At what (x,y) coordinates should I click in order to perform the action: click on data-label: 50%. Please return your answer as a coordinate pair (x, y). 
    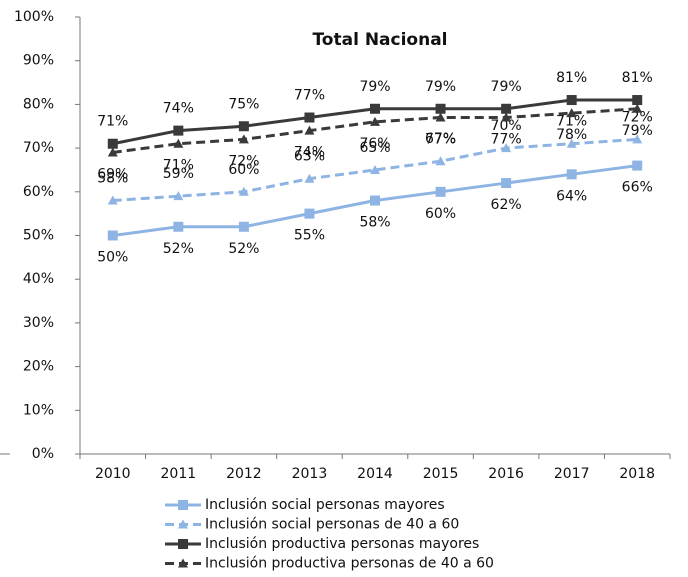
    Looking at the image, I should click on (112, 258).